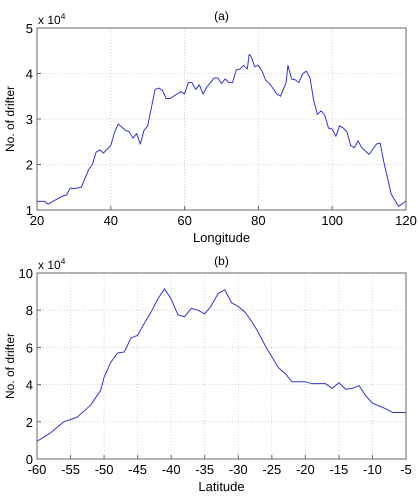 The height and width of the screenshot is (497, 418). What do you see at coordinates (29, 310) in the screenshot?
I see `y-tick-label: 8` at bounding box center [29, 310].